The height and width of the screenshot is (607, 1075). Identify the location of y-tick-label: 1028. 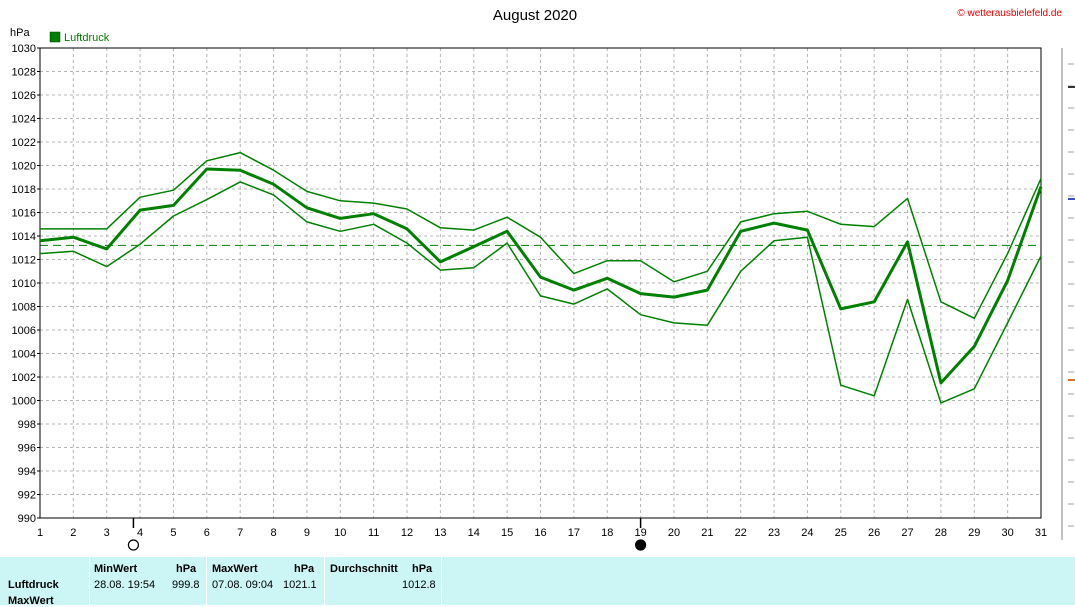
(24, 73).